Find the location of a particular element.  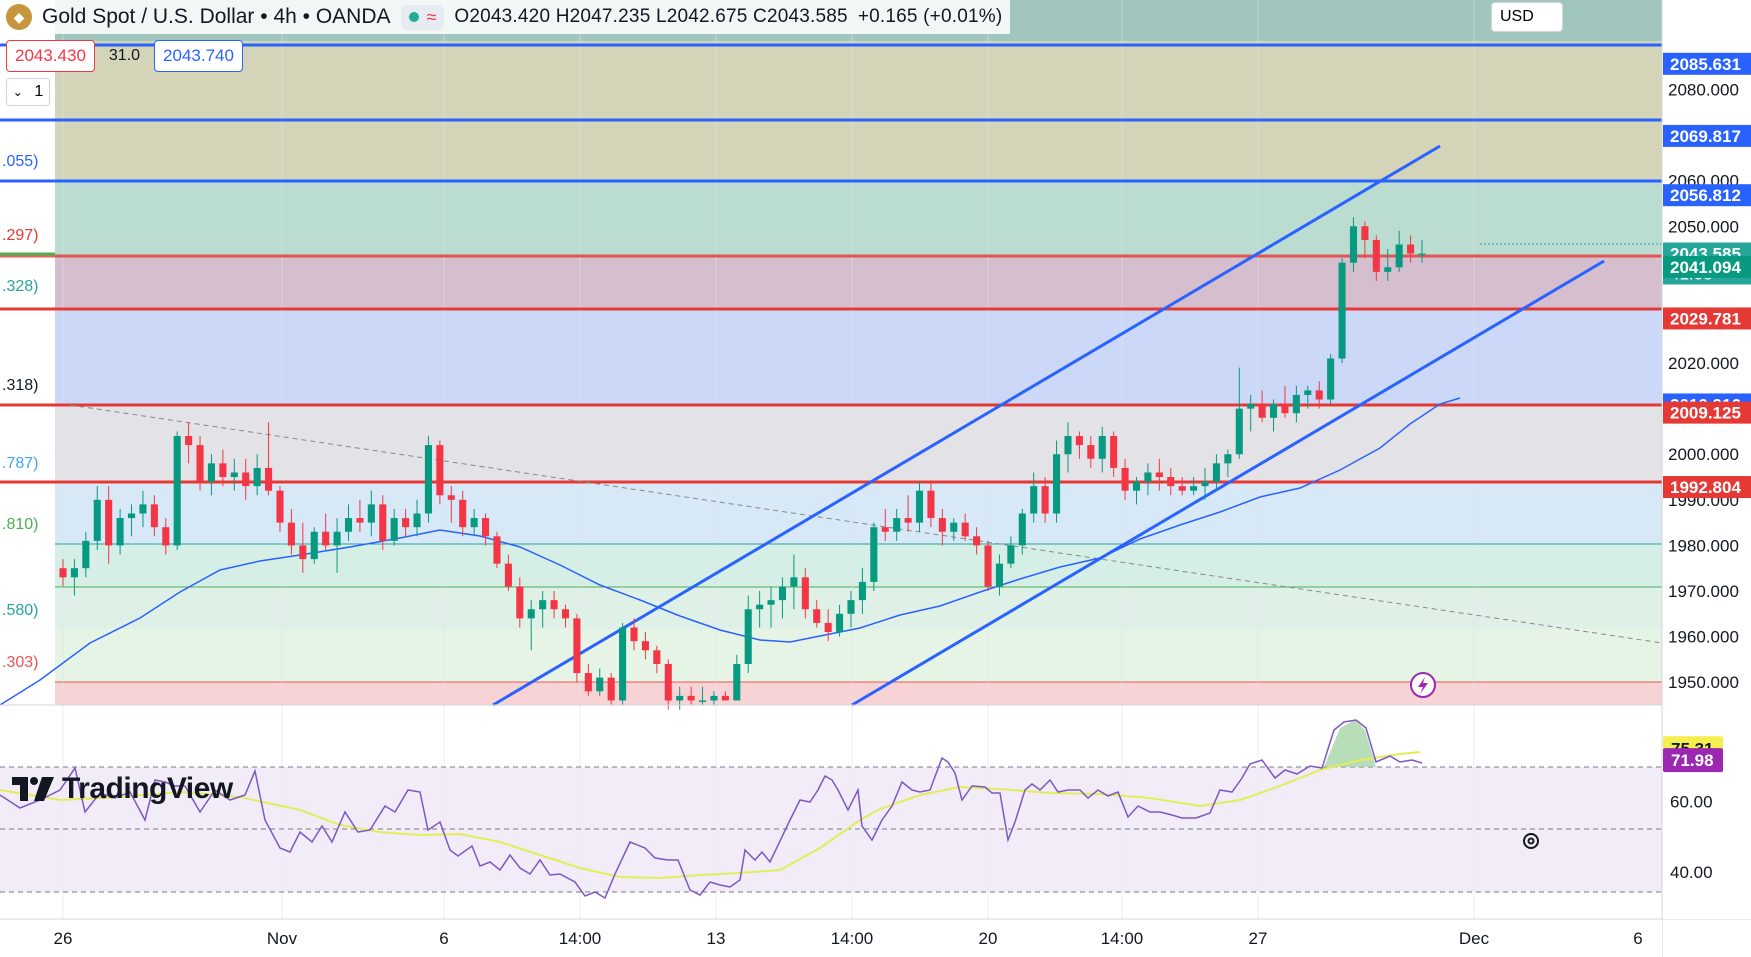

time-axis: 26 Nov 6 14:00 13 14:00 20 14:00 27 Dec 6 is located at coordinates (848, 938).